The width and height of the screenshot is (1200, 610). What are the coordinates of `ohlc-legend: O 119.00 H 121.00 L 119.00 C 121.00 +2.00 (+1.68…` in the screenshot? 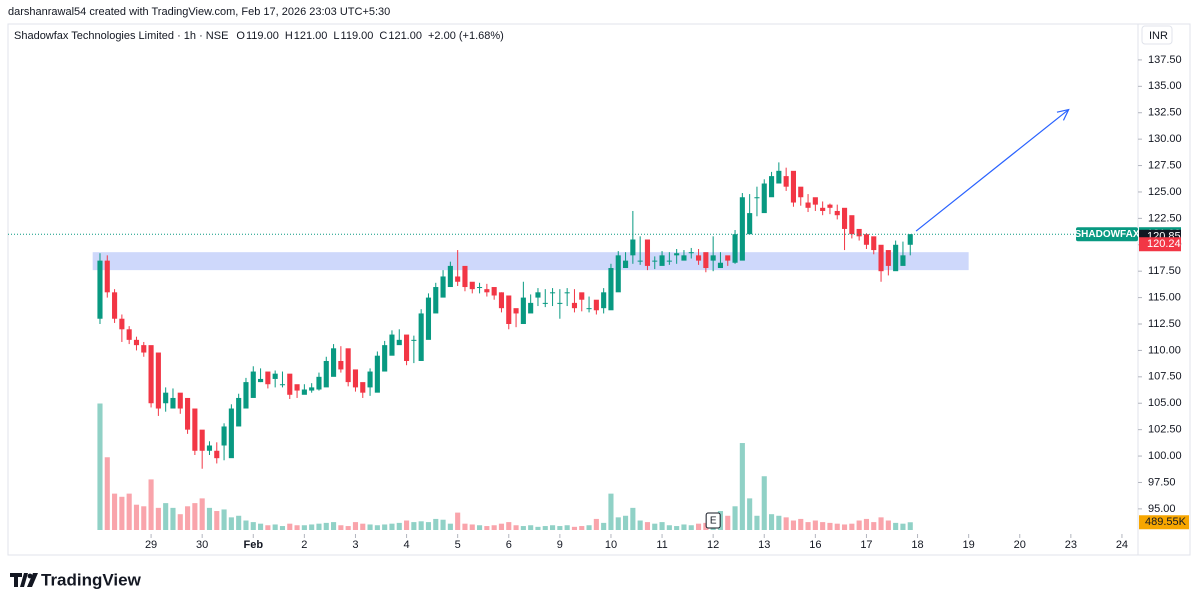 It's located at (369, 36).